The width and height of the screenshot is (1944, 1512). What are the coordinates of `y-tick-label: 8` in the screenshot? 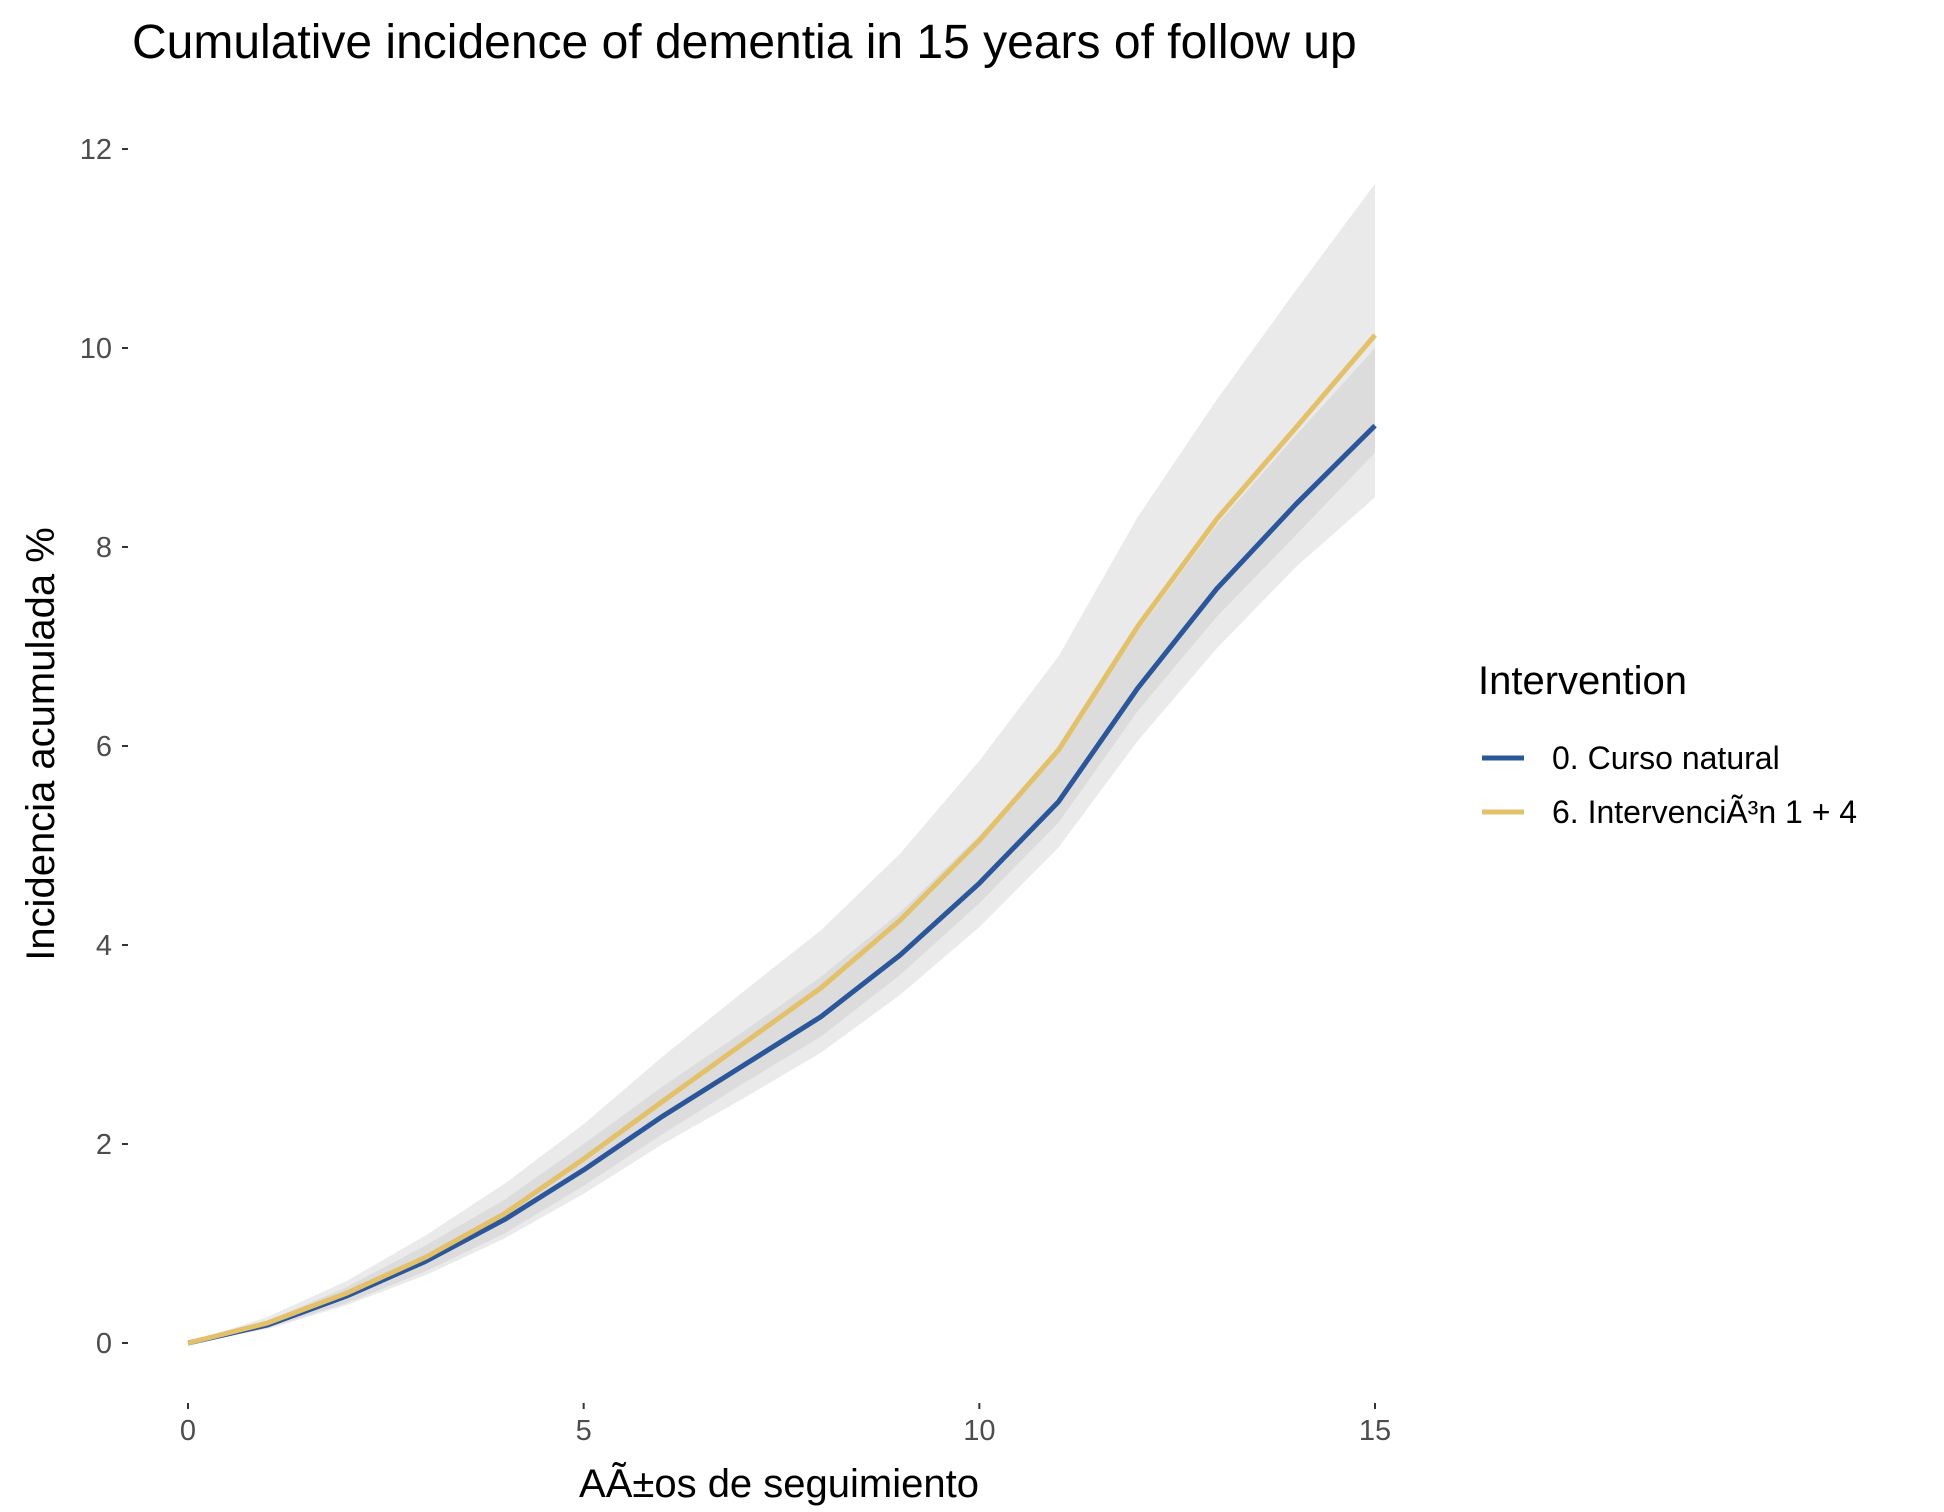 It's located at (104, 548).